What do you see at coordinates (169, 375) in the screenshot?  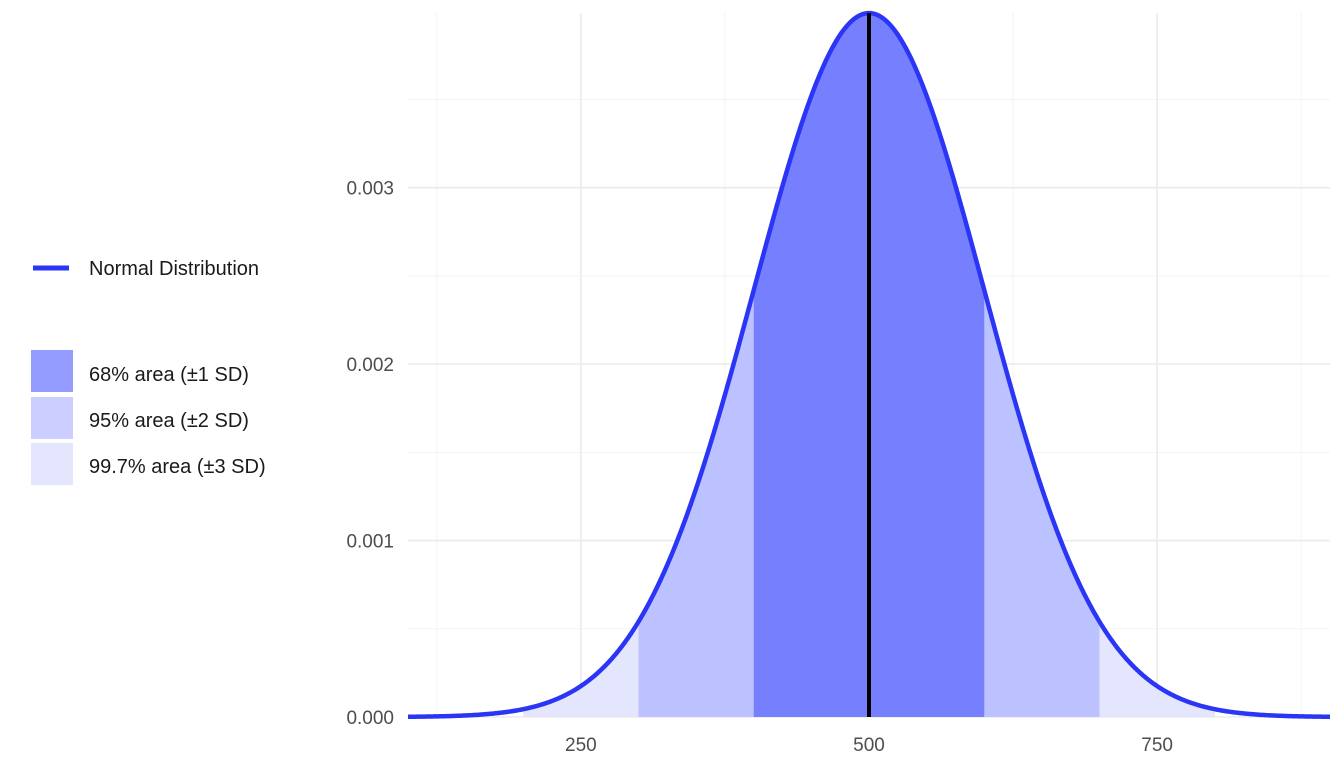 I see `legend-label-68: 68% area (±1 SD)` at bounding box center [169, 375].